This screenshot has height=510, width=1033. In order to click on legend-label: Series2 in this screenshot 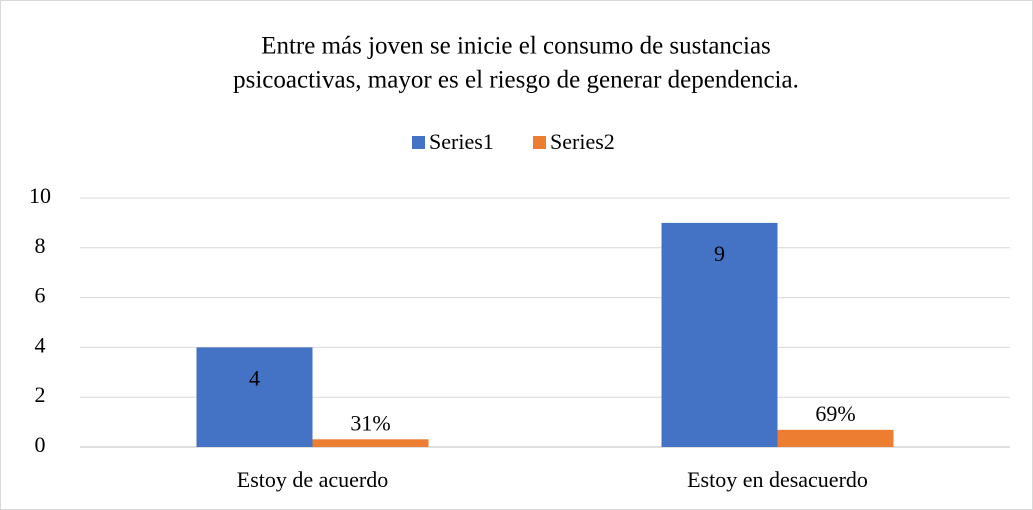, I will do `click(582, 141)`.